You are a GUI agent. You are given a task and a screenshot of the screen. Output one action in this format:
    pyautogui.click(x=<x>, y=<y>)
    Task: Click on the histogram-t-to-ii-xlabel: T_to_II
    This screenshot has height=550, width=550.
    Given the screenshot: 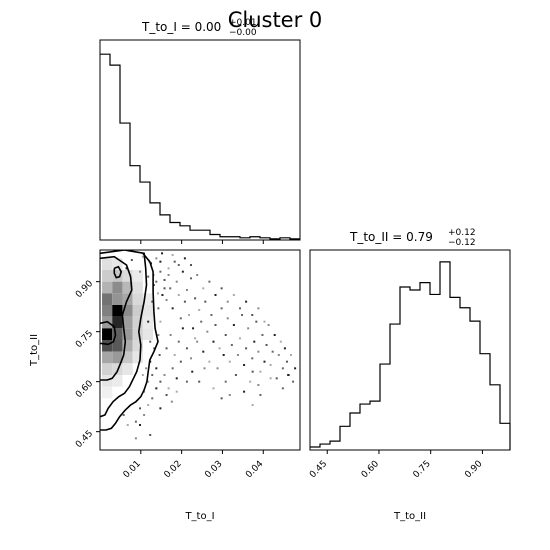 What is the action you would take?
    pyautogui.click(x=409, y=516)
    